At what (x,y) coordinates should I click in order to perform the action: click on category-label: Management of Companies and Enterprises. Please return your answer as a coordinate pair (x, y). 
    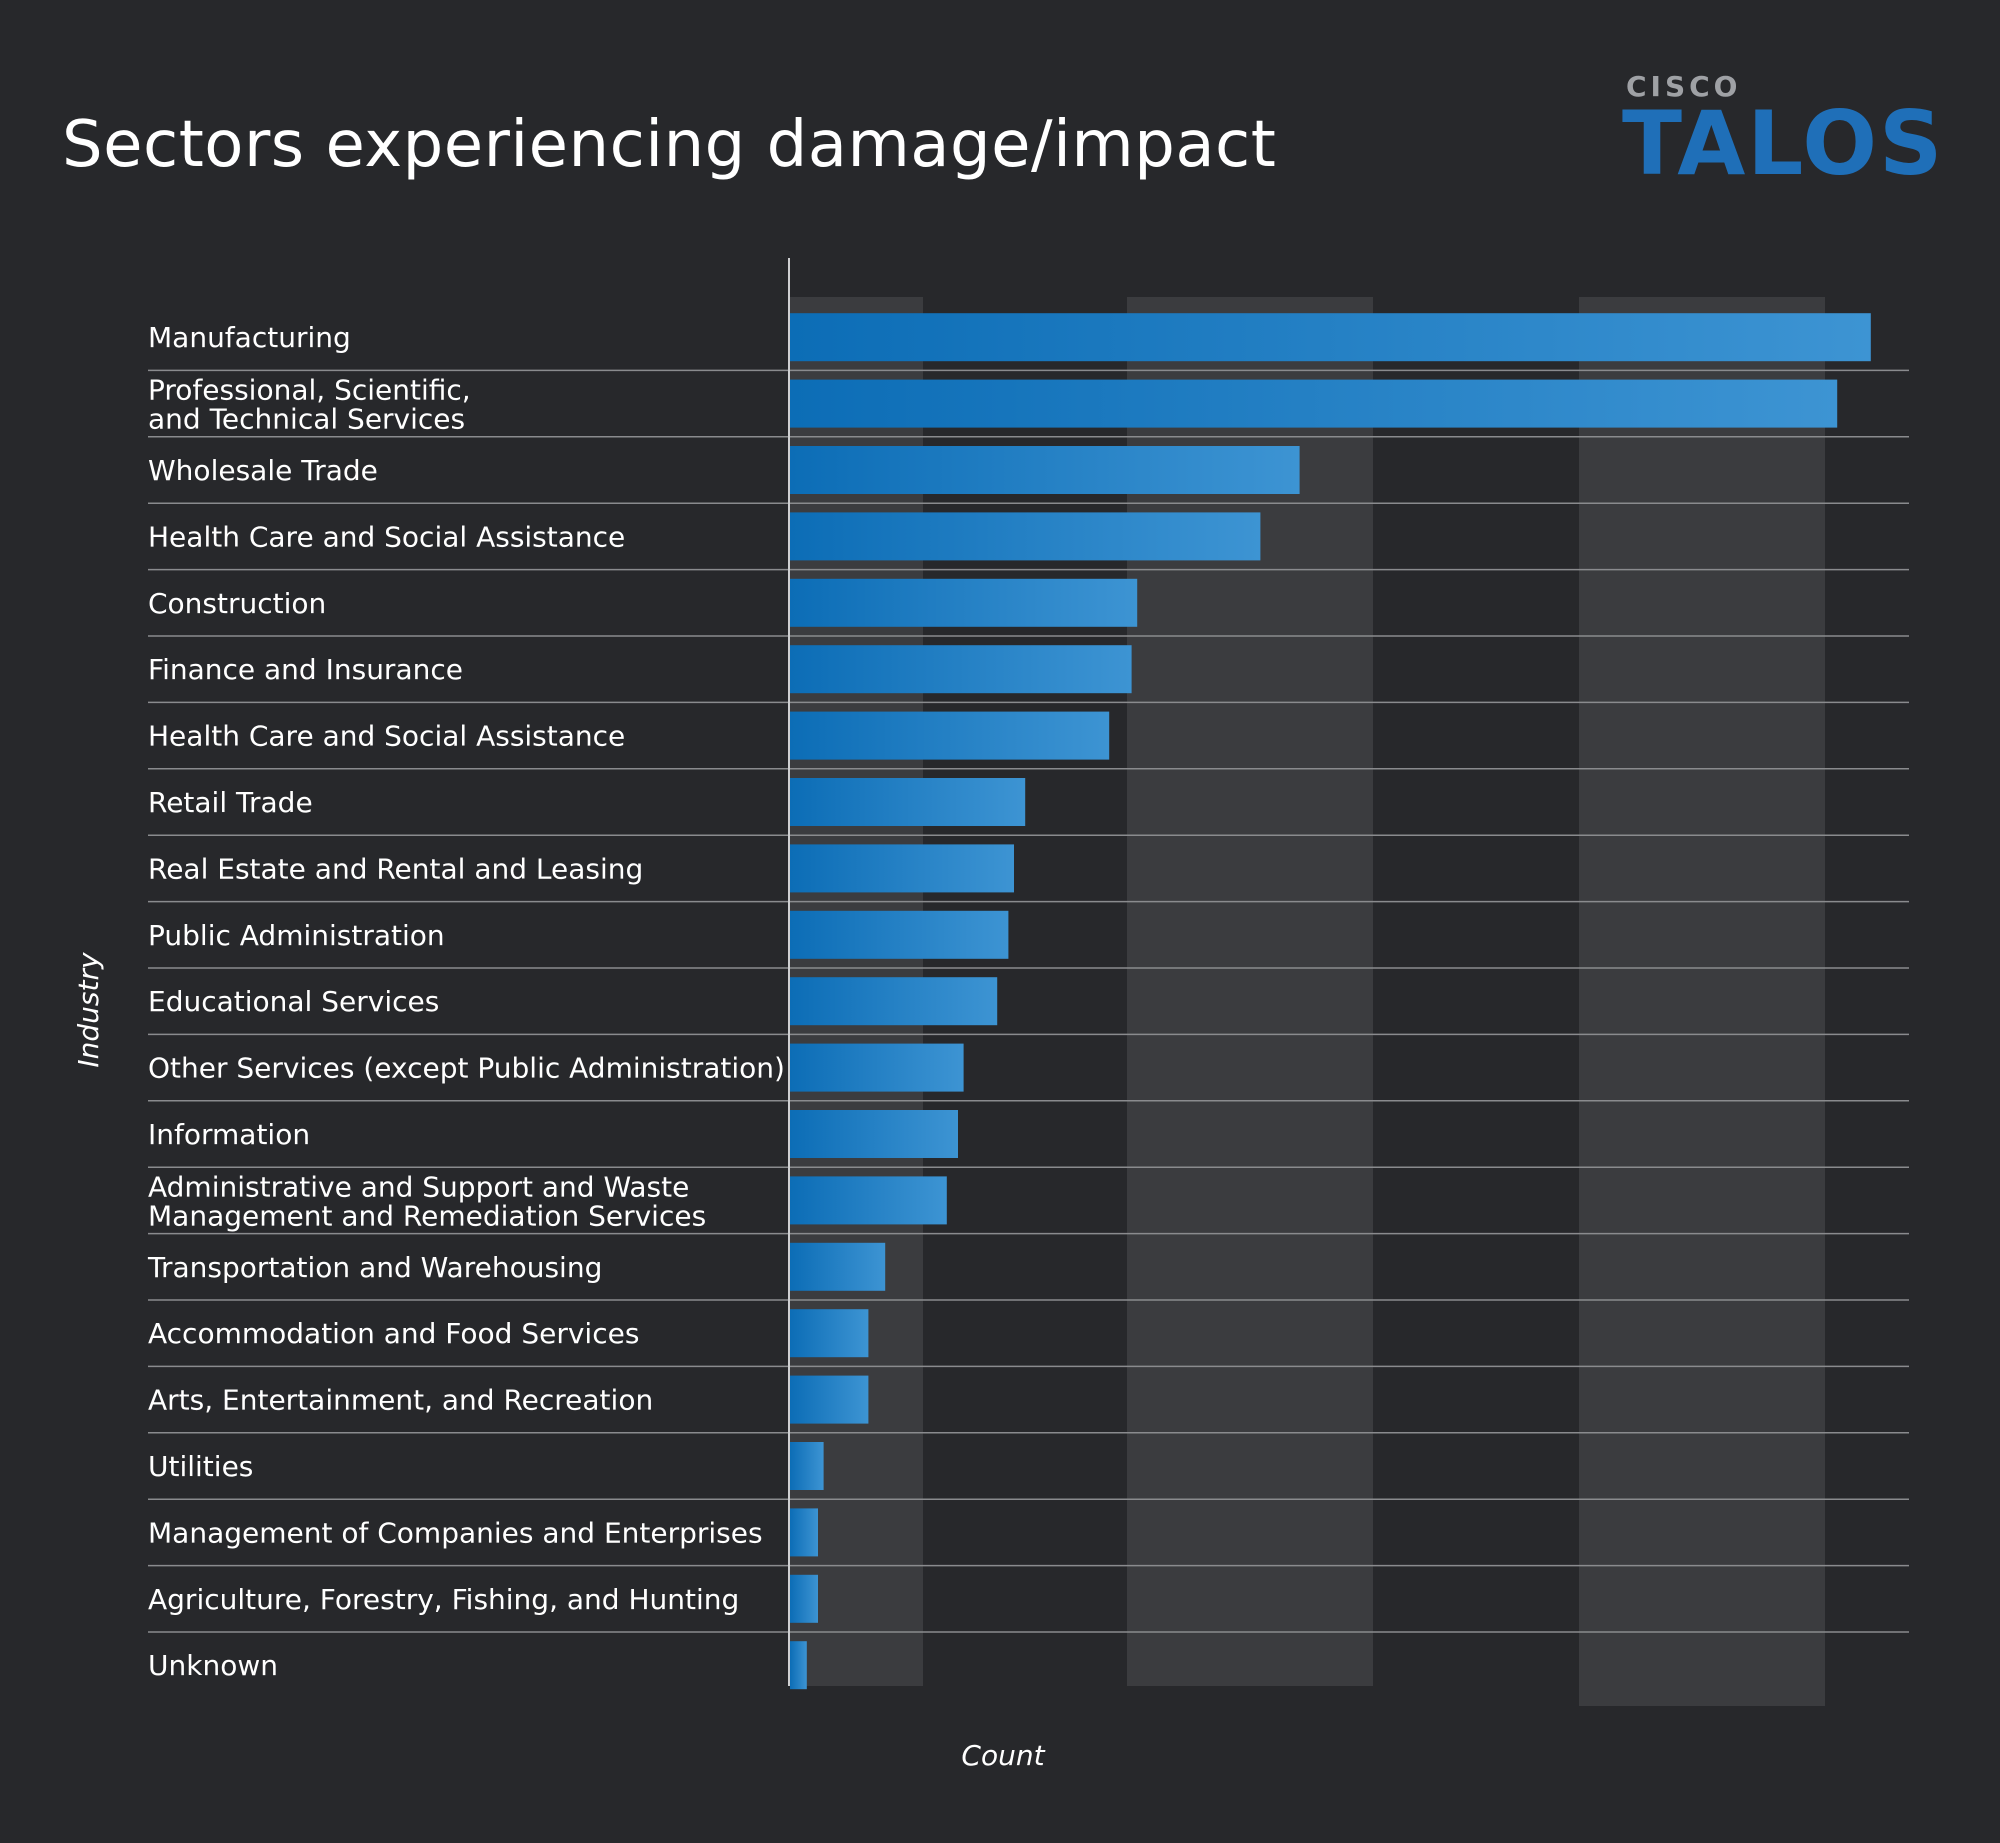
    Looking at the image, I should click on (455, 1532).